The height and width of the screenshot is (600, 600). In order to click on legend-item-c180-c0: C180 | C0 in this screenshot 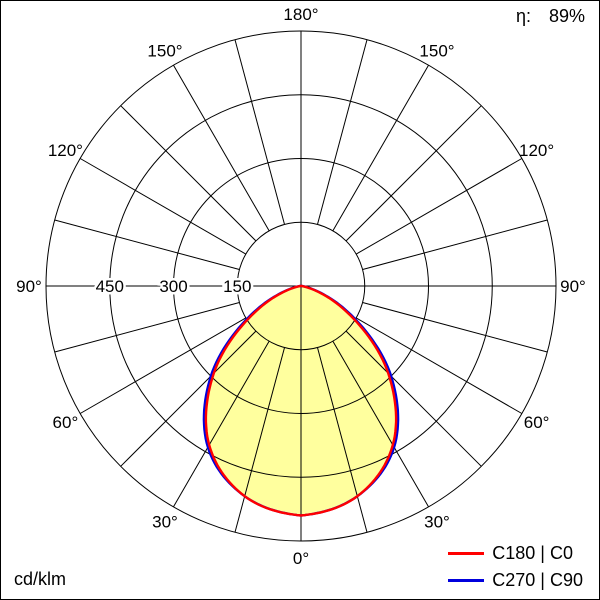, I will do `click(510, 553)`.